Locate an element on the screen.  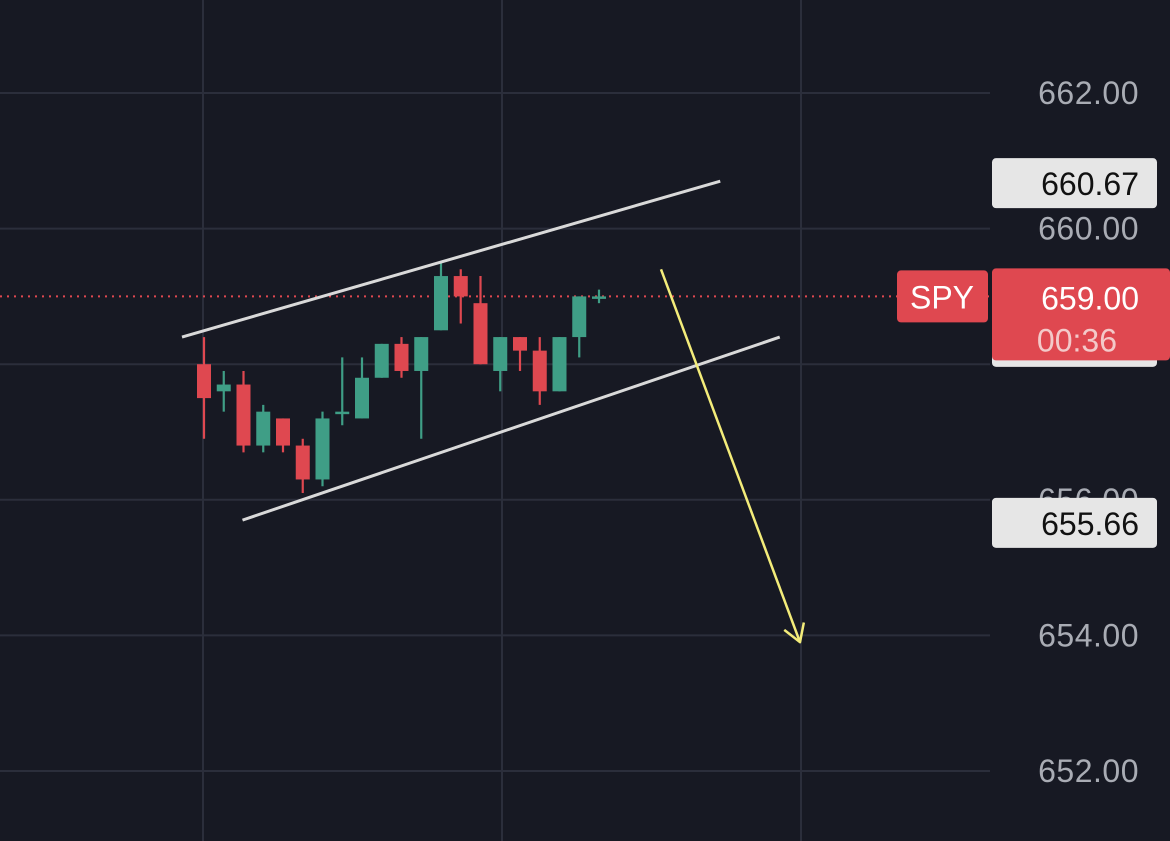
current-price-tag-box is located at coordinates (1081, 314).